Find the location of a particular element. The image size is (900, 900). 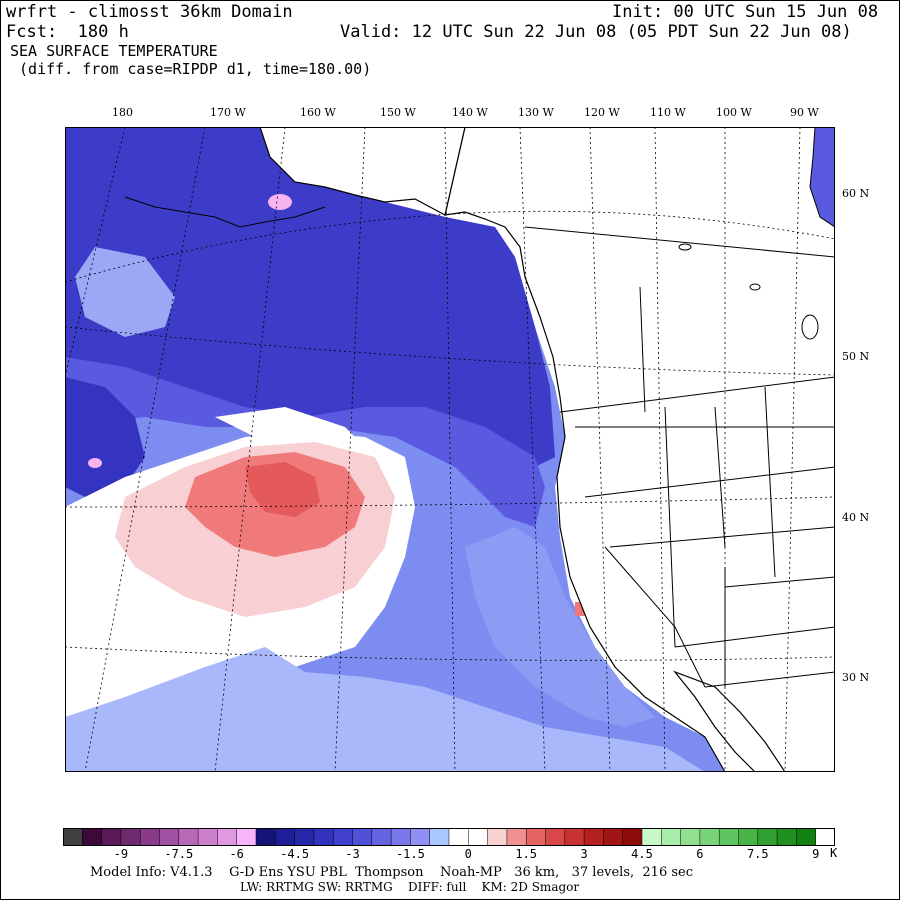

field-name: SEA SURFACE TEMPERATURE is located at coordinates (114, 51).